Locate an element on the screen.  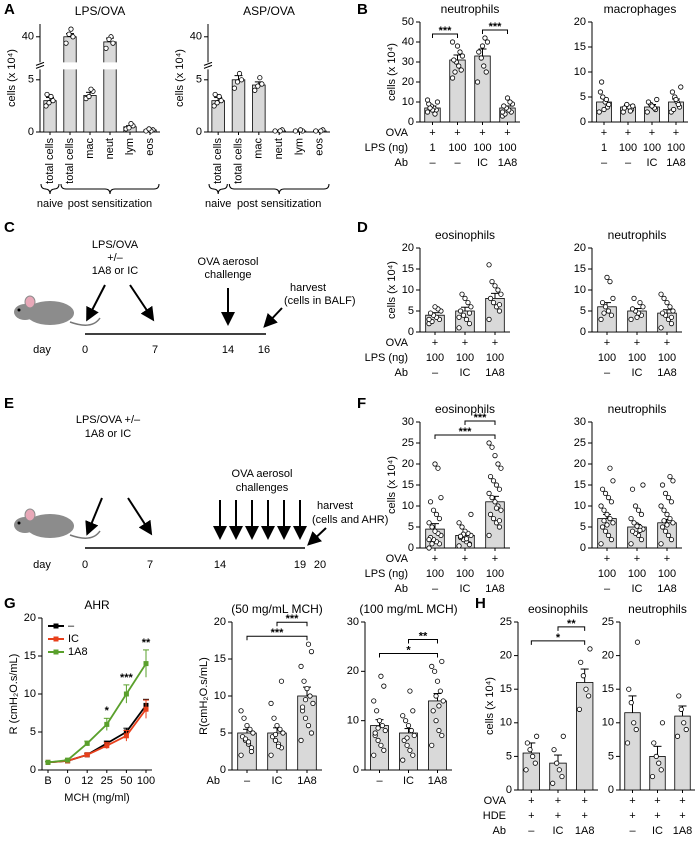
chart-title: ASP/OVA is located at coordinates (269, 11).